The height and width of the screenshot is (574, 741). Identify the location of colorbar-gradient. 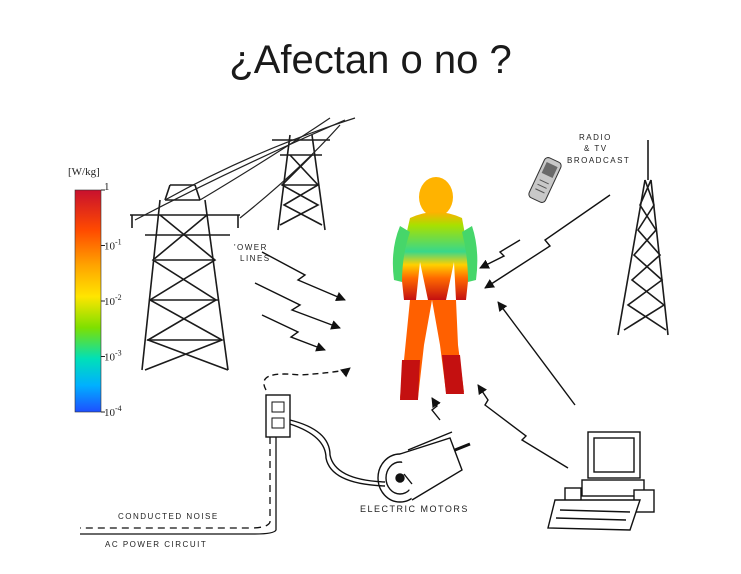
(88, 301).